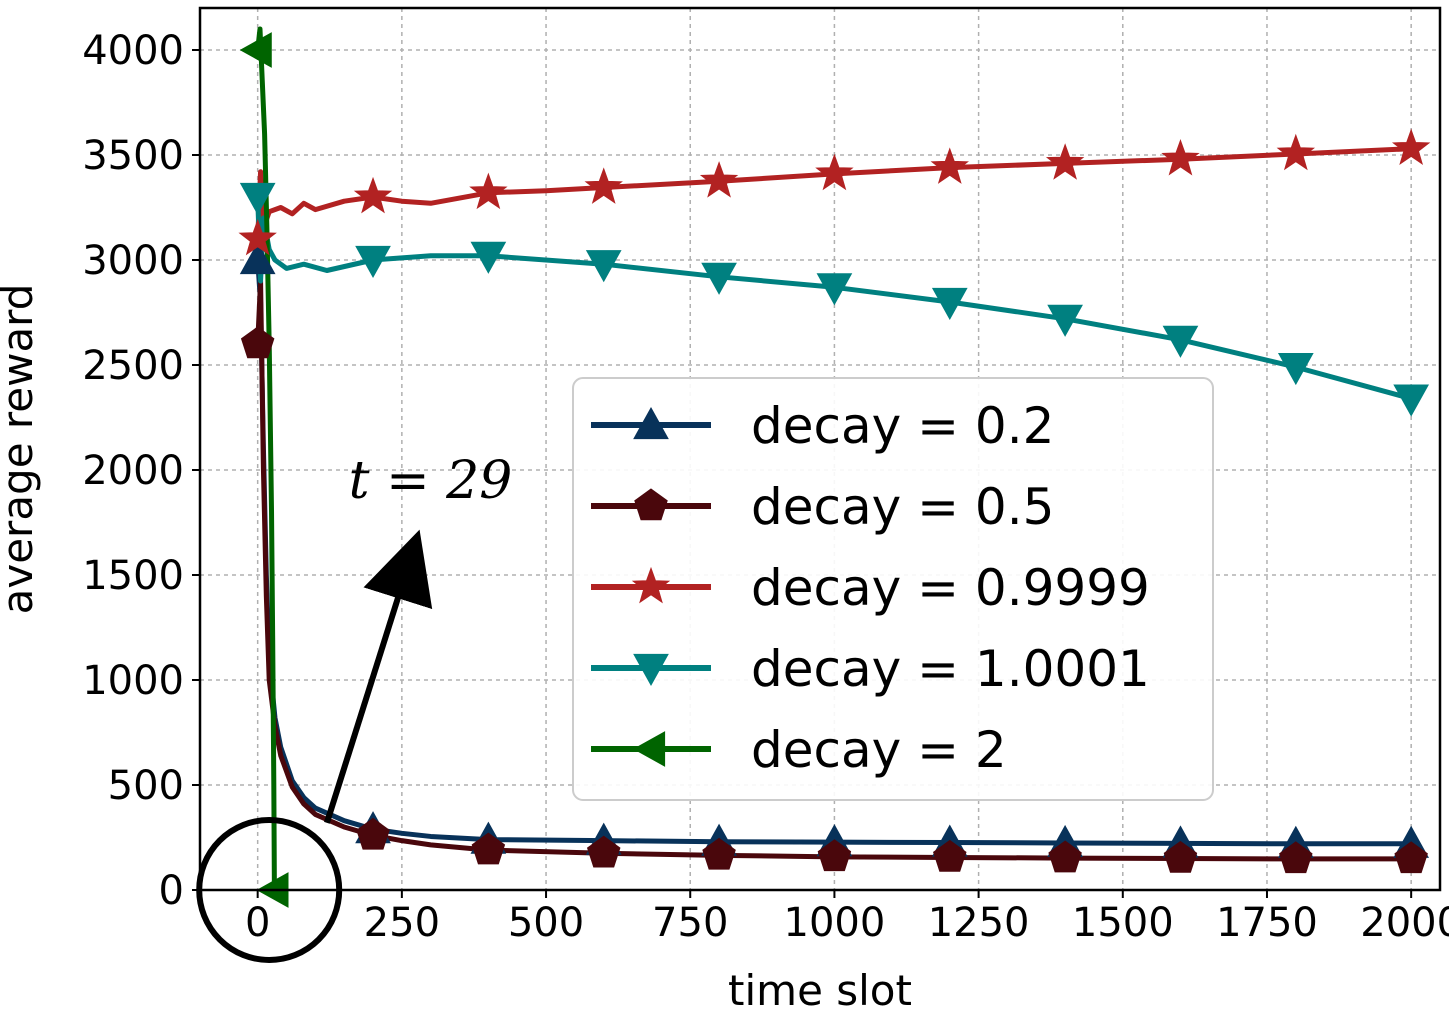  I want to click on legend-label: decay = 1.0001, so click(950, 669).